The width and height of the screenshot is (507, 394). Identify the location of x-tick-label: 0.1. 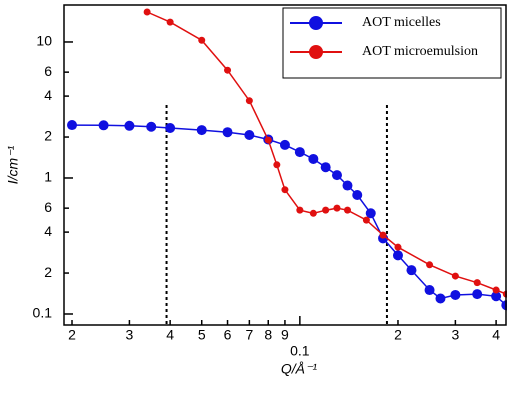
(300, 351).